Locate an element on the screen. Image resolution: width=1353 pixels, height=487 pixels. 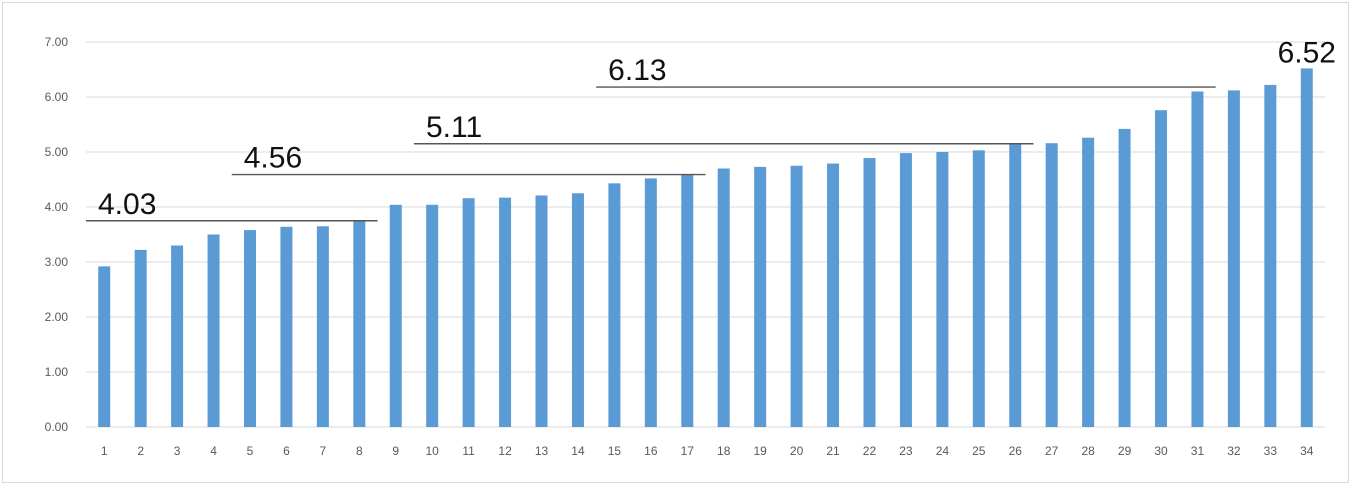
x-tick-label: 23 is located at coordinates (906, 451).